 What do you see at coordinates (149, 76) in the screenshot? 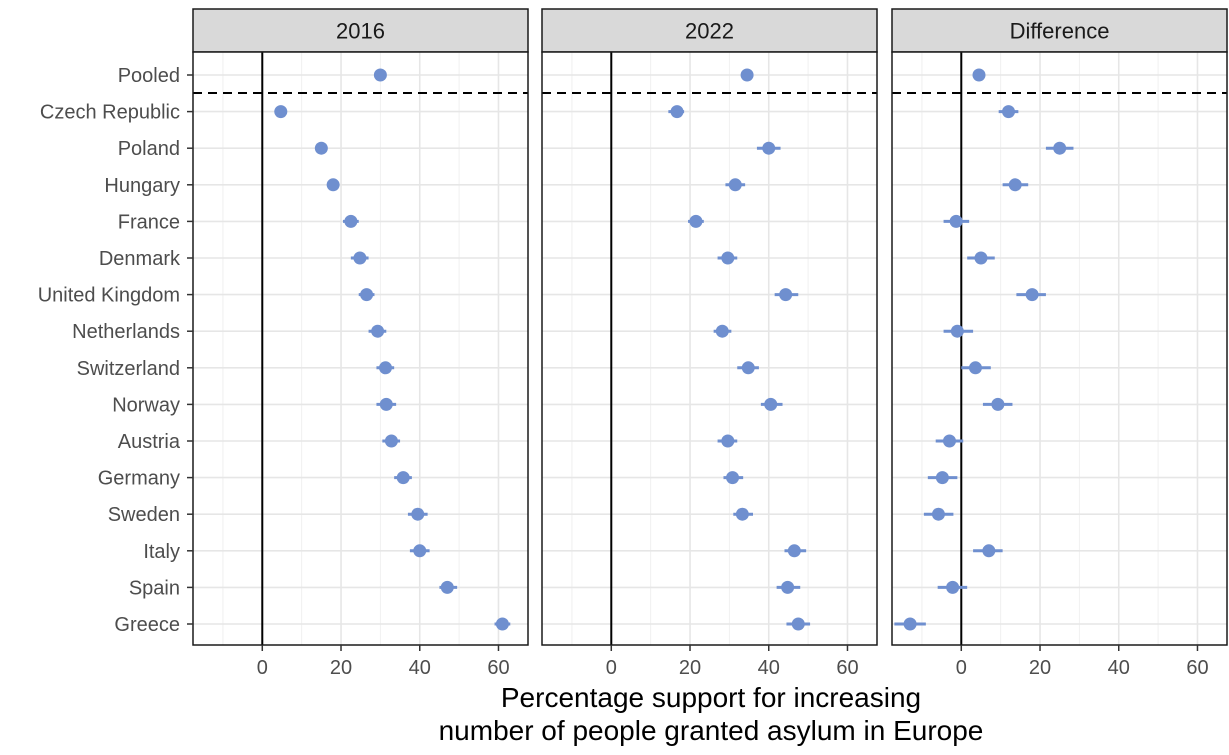
I see `y-tick-label-pooled: Pooled` at bounding box center [149, 76].